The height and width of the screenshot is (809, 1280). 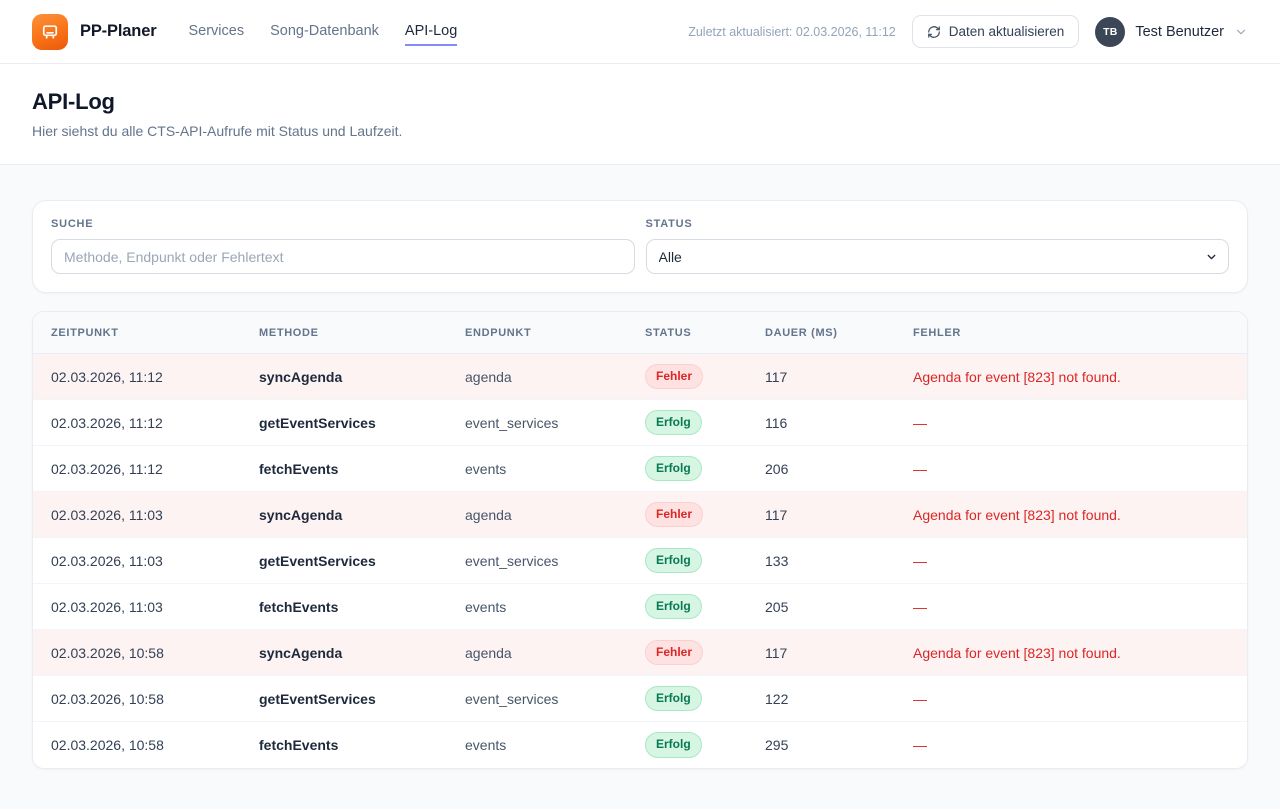 I want to click on app-logo, so click(x=50, y=31).